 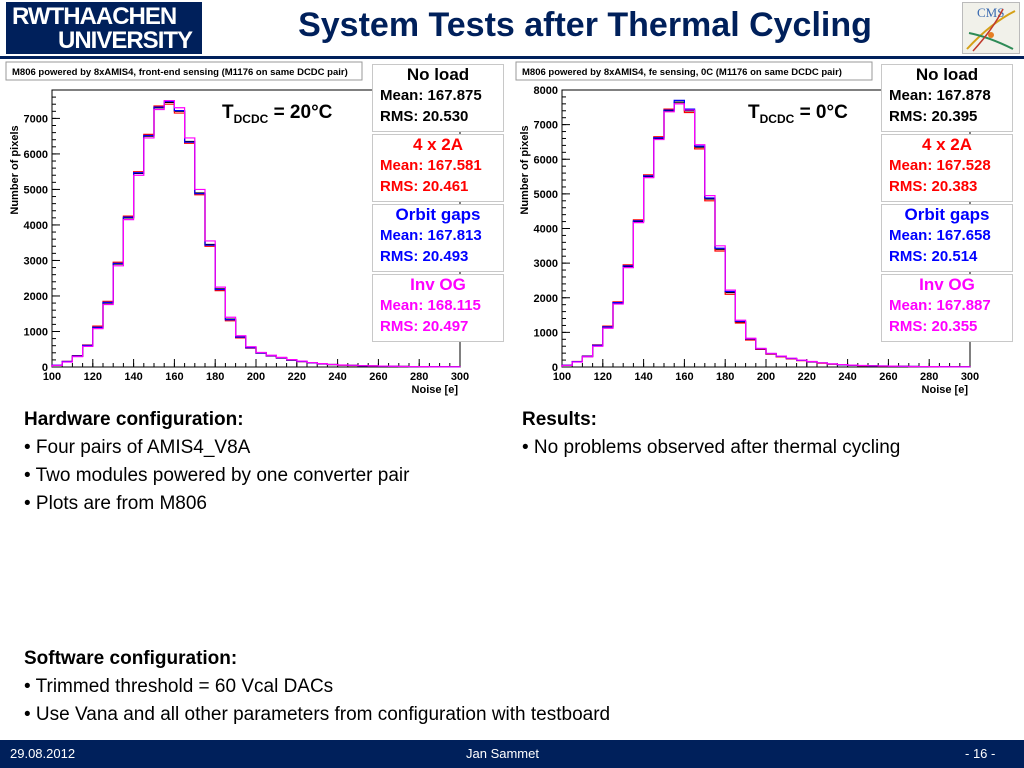 I want to click on stats-box-rms: RMS: 20.395, so click(x=933, y=116).